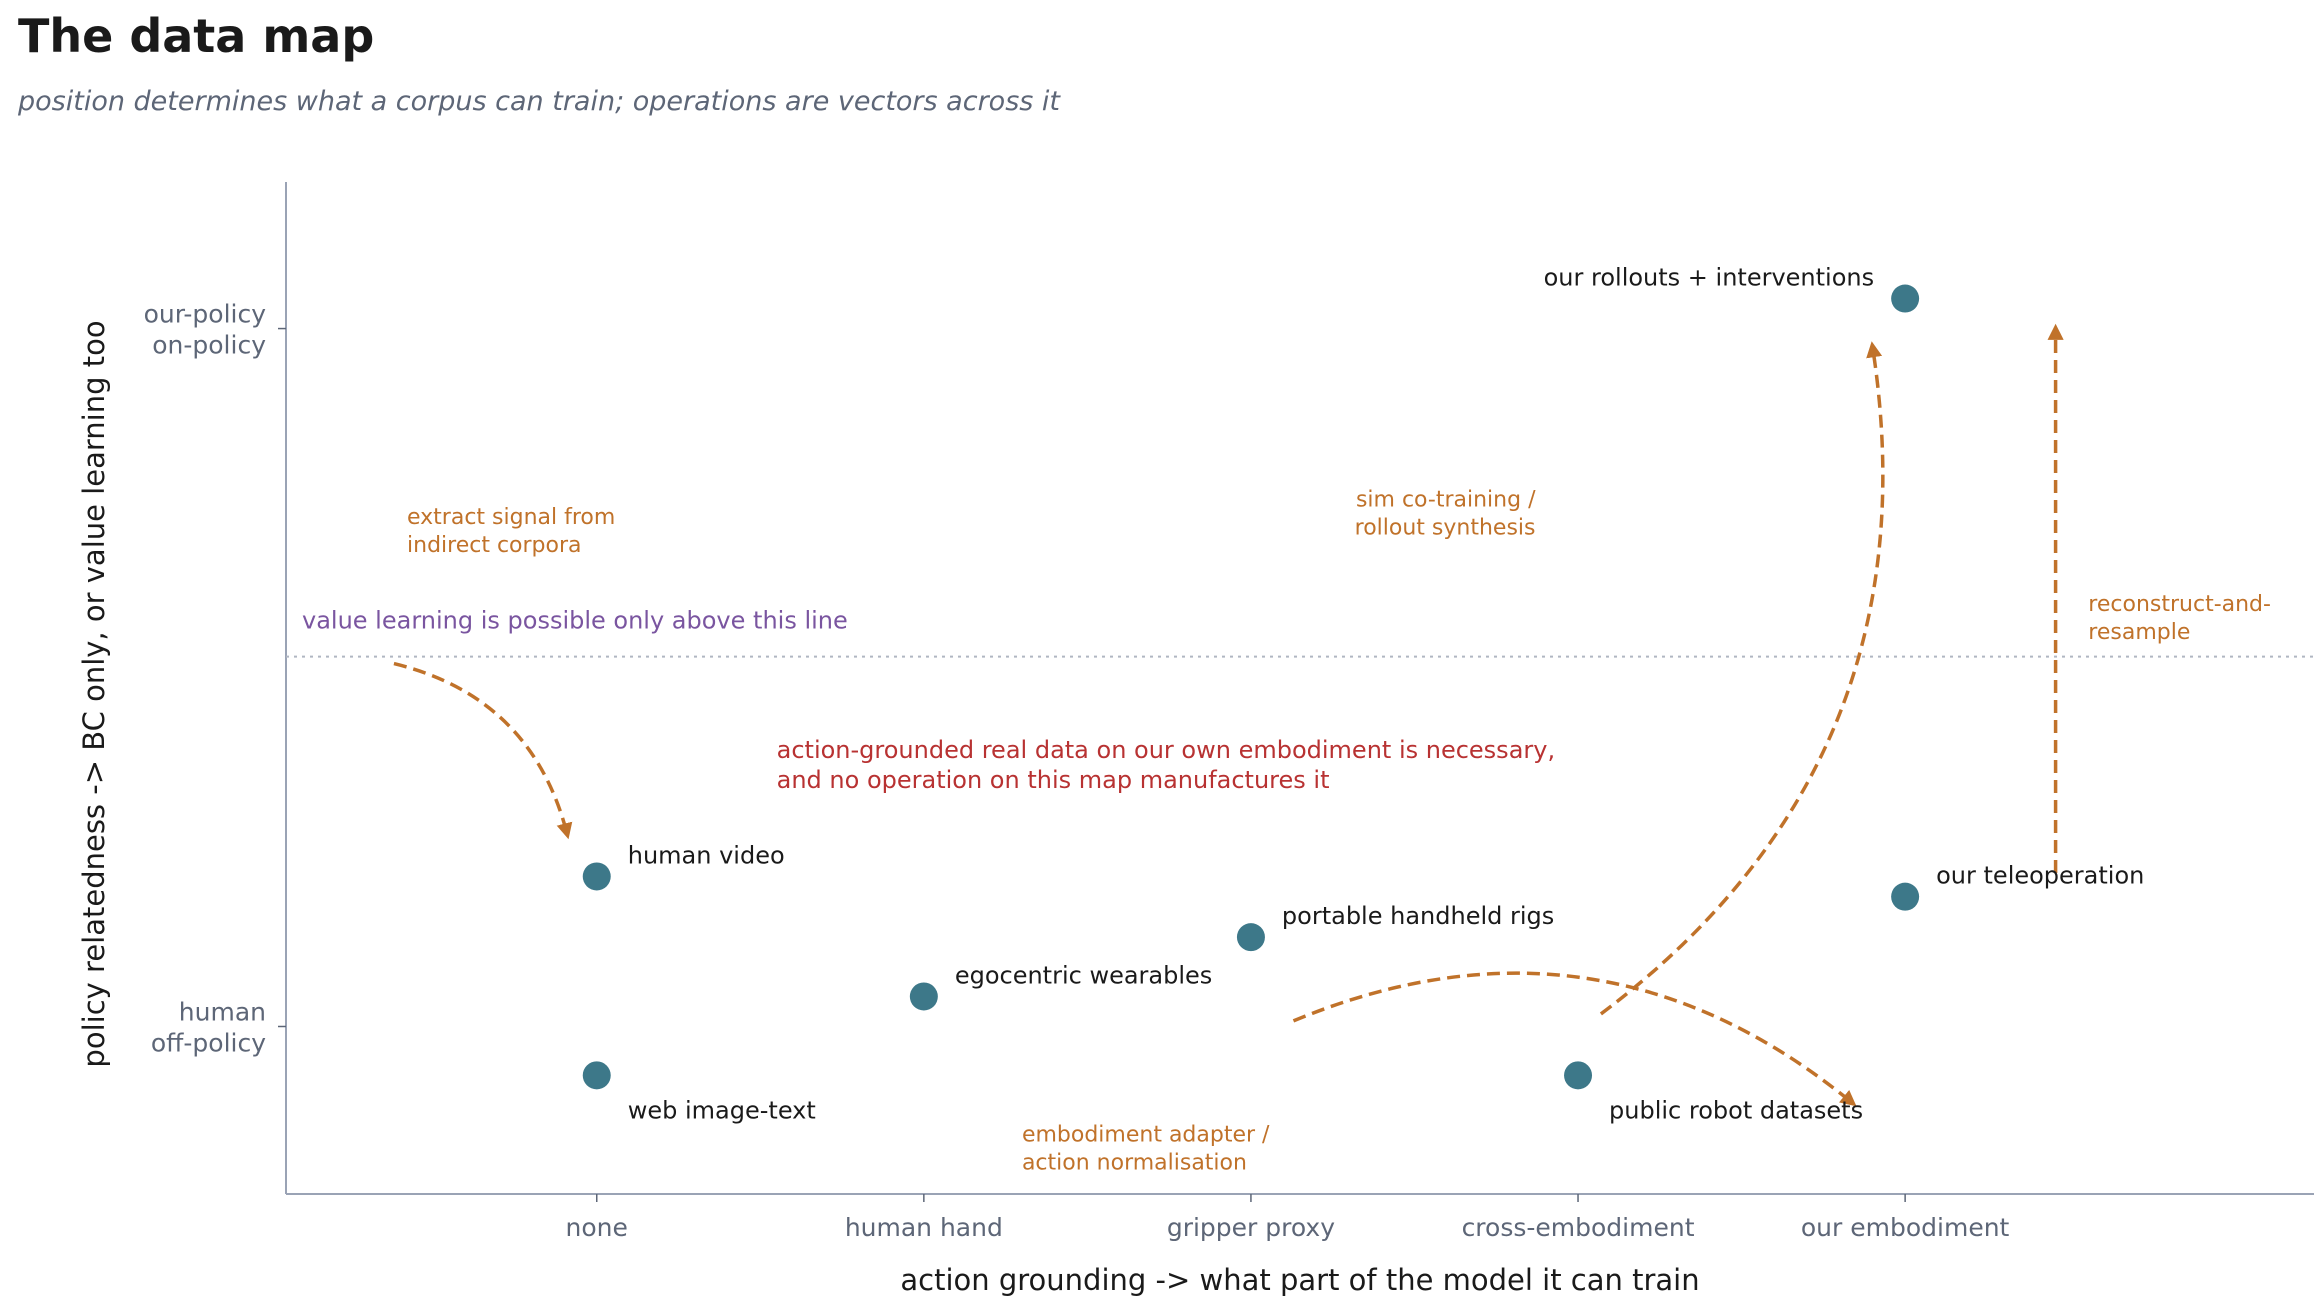  What do you see at coordinates (2040, 876) in the screenshot?
I see `point-label: our teleoperation` at bounding box center [2040, 876].